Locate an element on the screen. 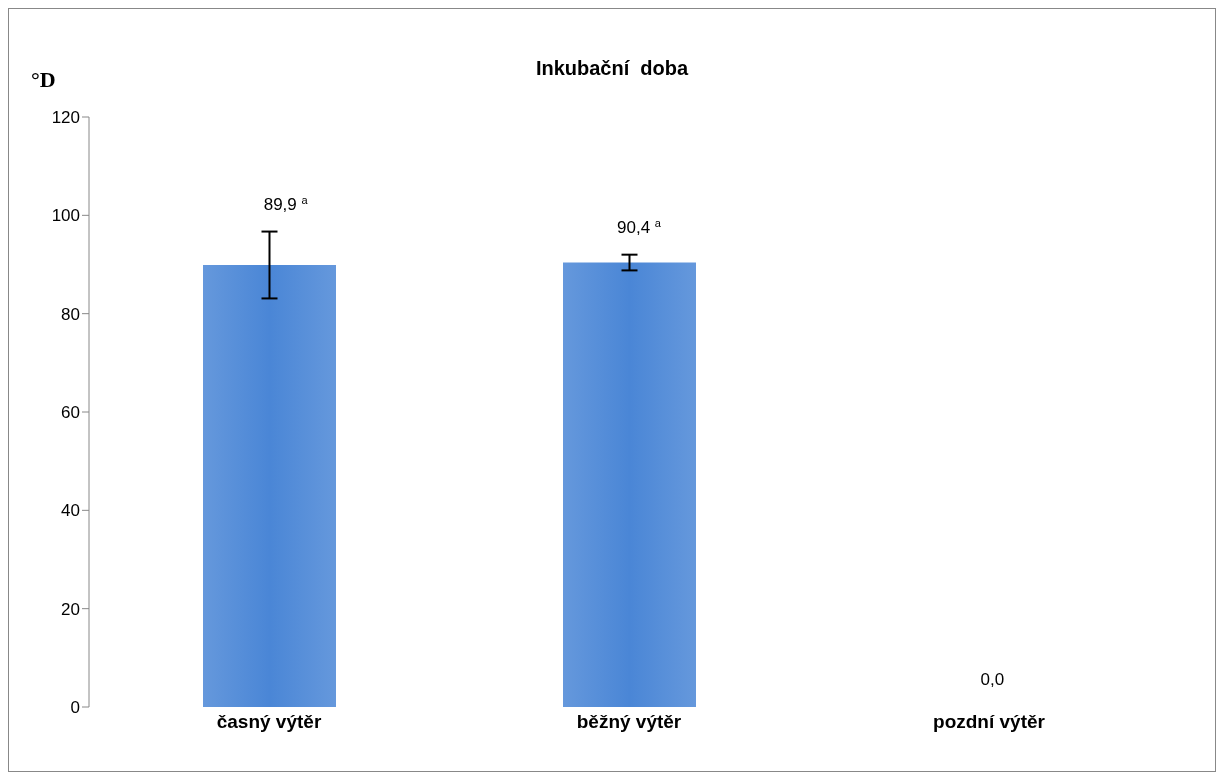 This screenshot has width=1222, height=778. y-tick-label: 20 is located at coordinates (70, 609).